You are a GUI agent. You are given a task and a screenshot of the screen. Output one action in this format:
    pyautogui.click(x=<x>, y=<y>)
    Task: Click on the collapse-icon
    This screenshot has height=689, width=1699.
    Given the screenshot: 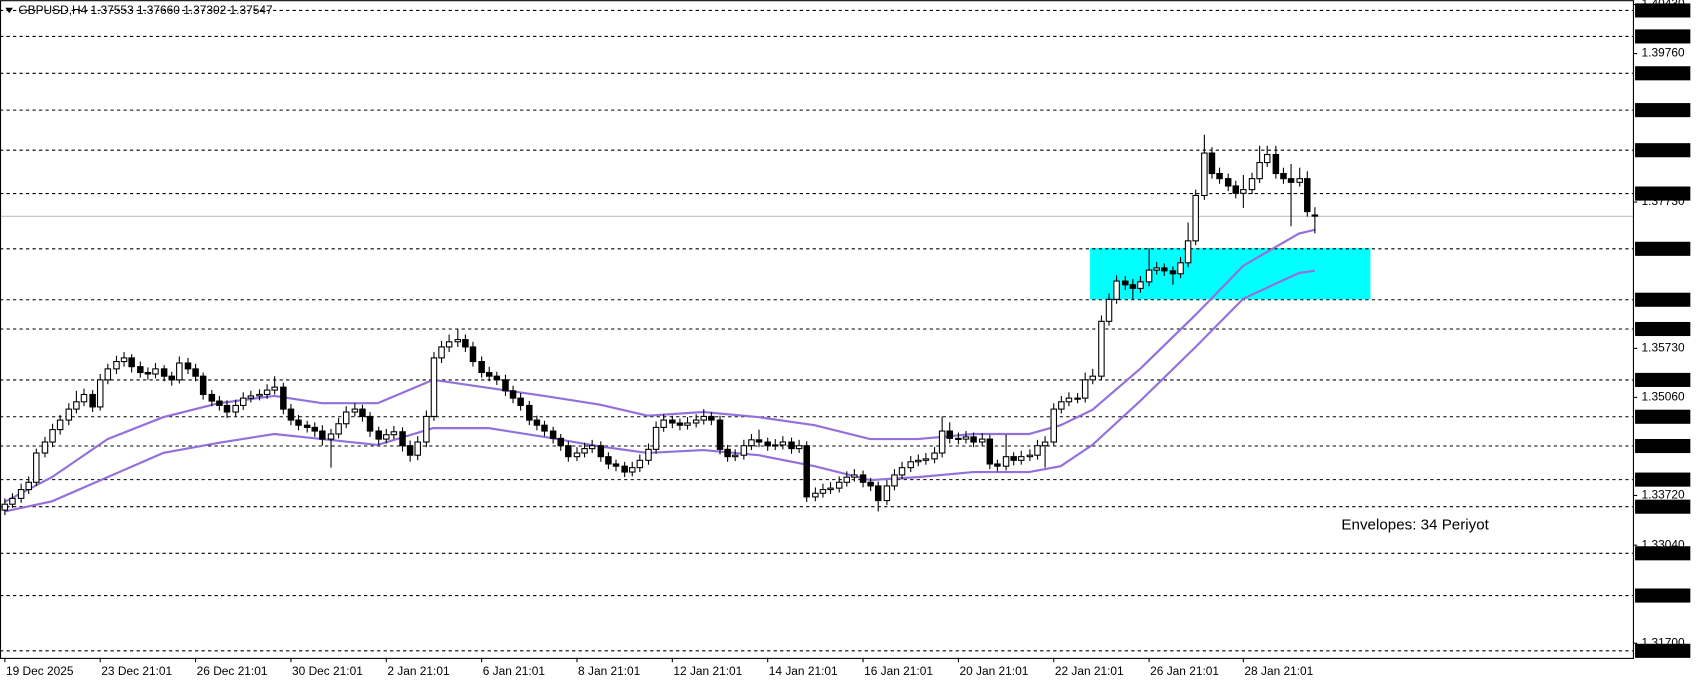 What is the action you would take?
    pyautogui.click(x=9, y=10)
    